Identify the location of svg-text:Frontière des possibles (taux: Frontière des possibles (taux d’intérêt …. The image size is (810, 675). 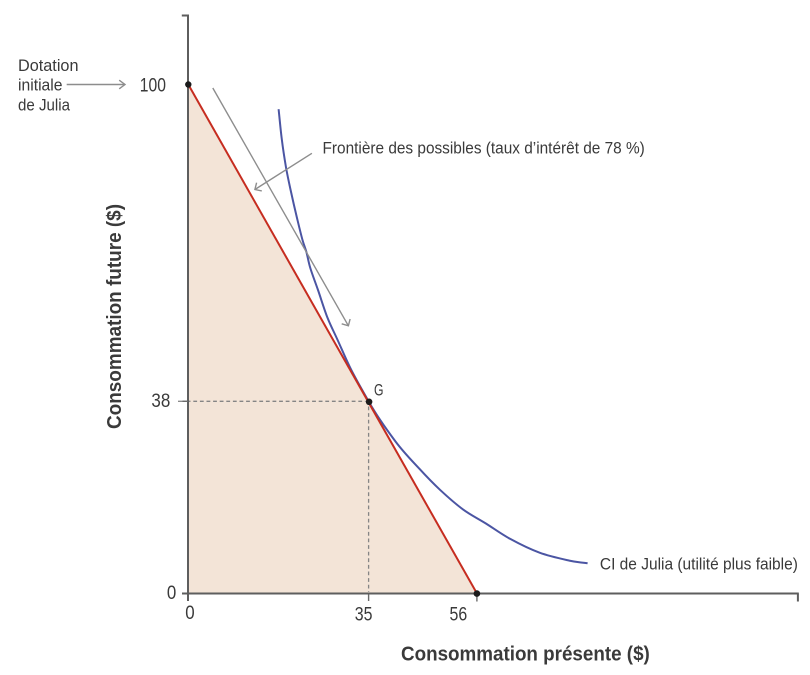
(484, 148).